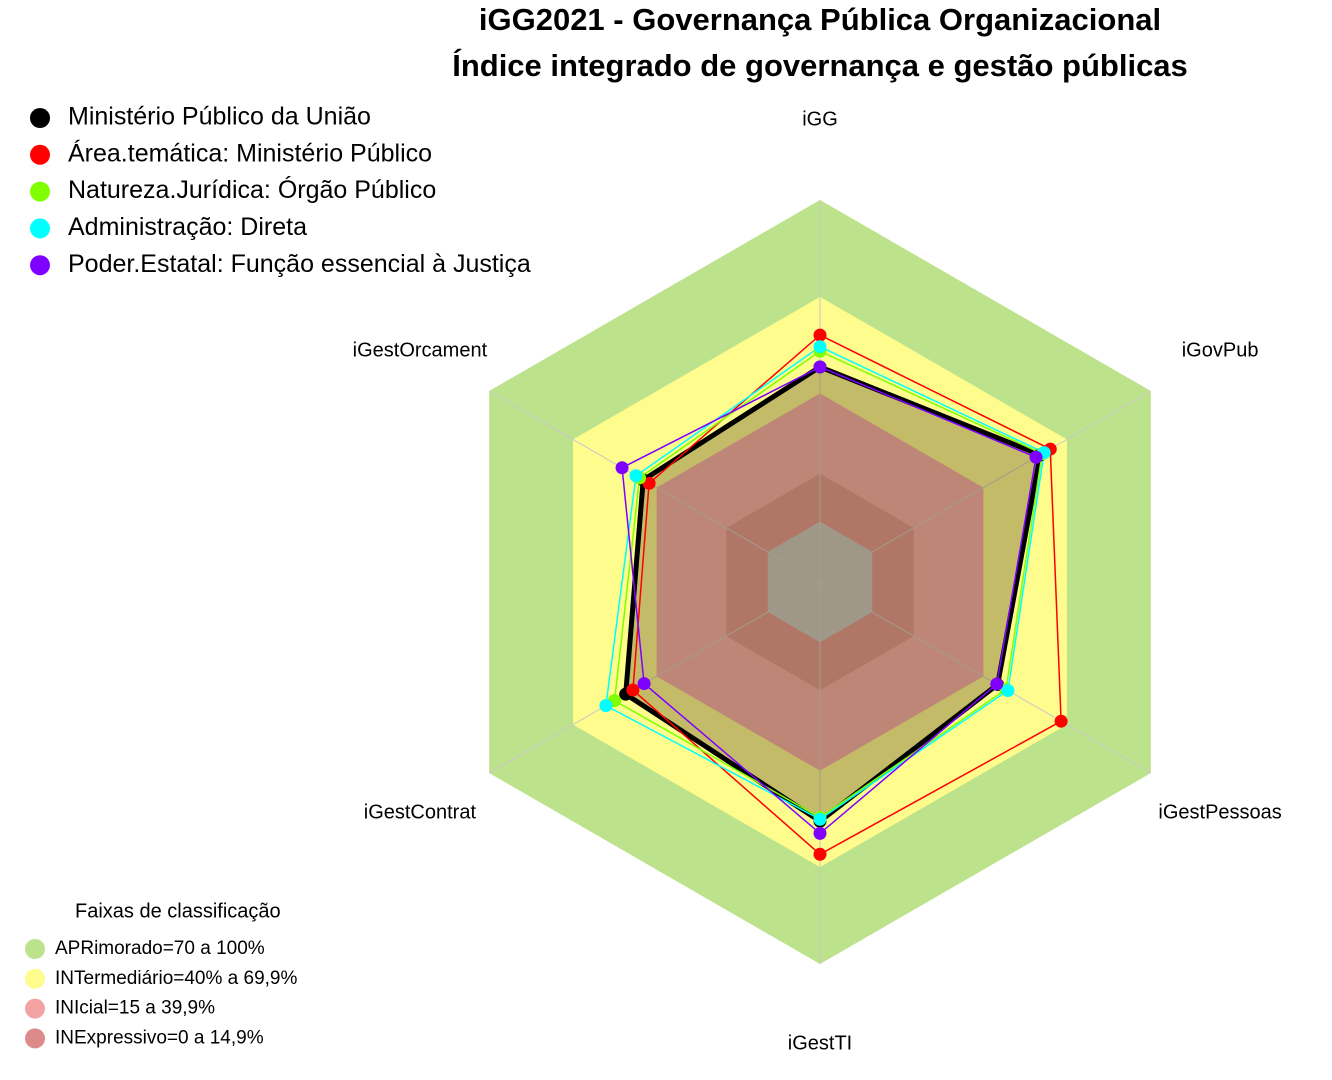  Describe the element at coordinates (820, 119) in the screenshot. I see `axis-label: iGG` at that location.